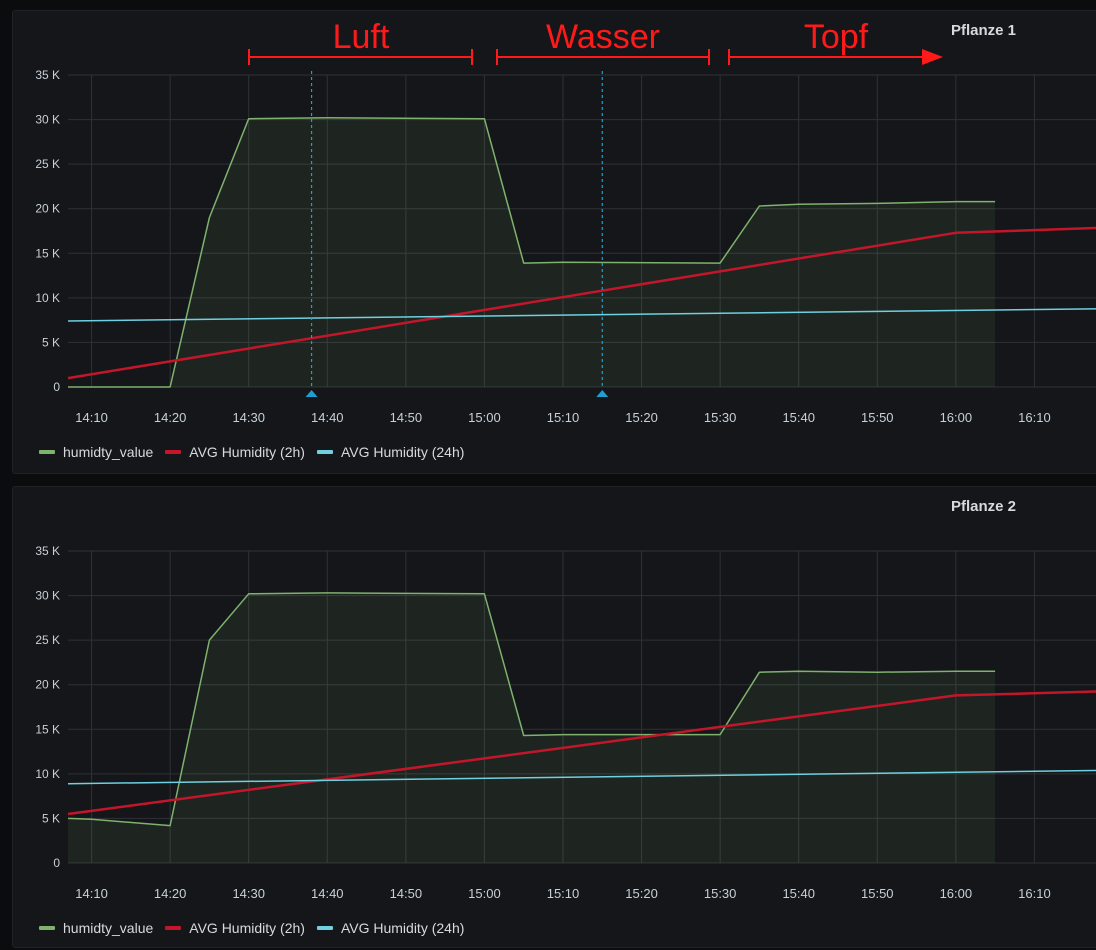 The height and width of the screenshot is (950, 1096). I want to click on panel-title: Pflanze 2, so click(984, 506).